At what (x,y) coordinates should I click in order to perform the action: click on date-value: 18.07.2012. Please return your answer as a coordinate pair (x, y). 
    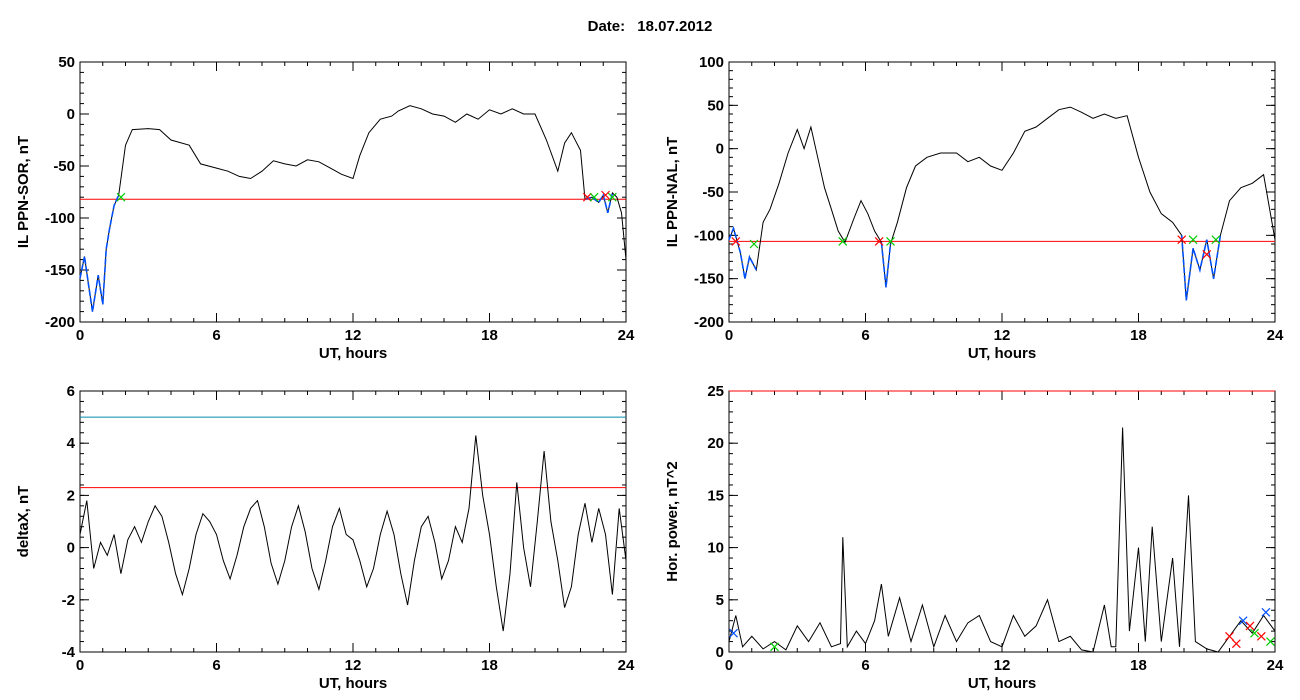
    Looking at the image, I should click on (675, 26).